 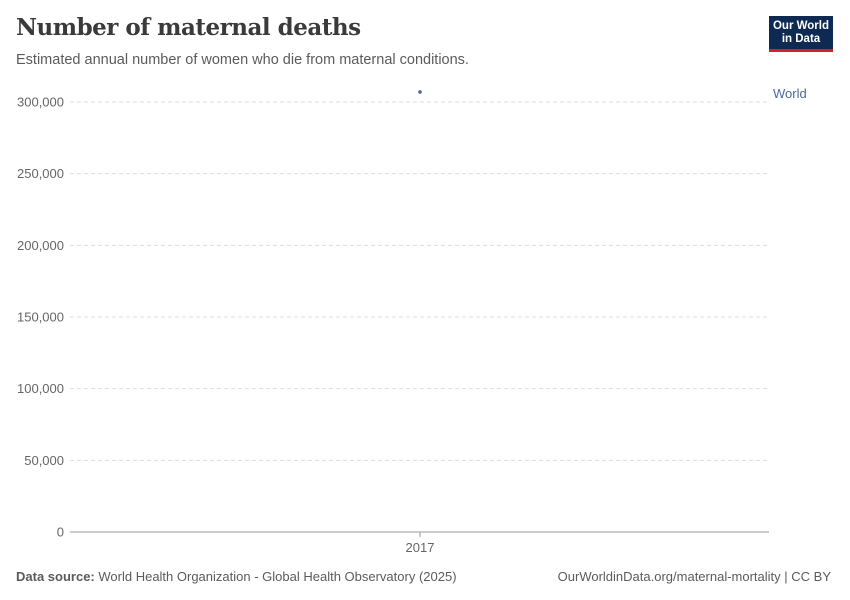 What do you see at coordinates (790, 93) in the screenshot?
I see `series-label-world: World` at bounding box center [790, 93].